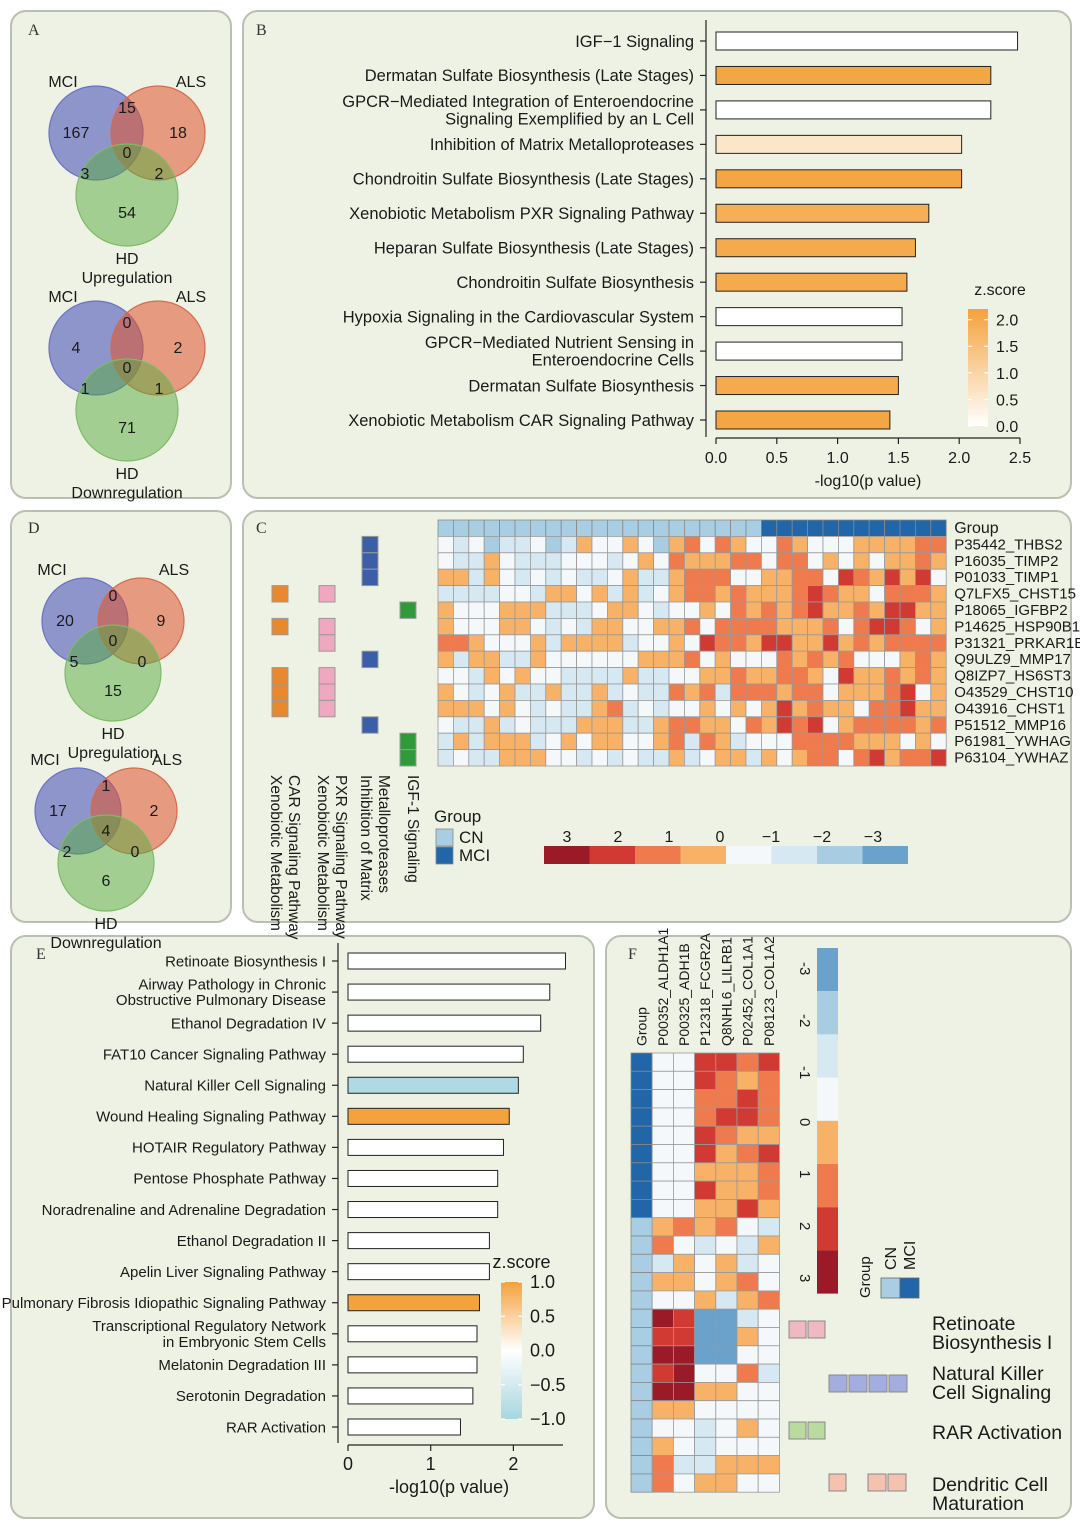  I want to click on venn-a-down-title: Downregulation, so click(126, 493).